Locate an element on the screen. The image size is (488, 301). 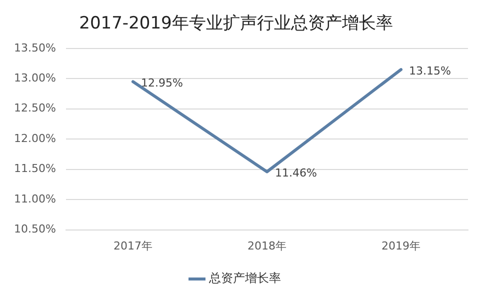
y-tick-label: 12.50% is located at coordinates (35, 108).